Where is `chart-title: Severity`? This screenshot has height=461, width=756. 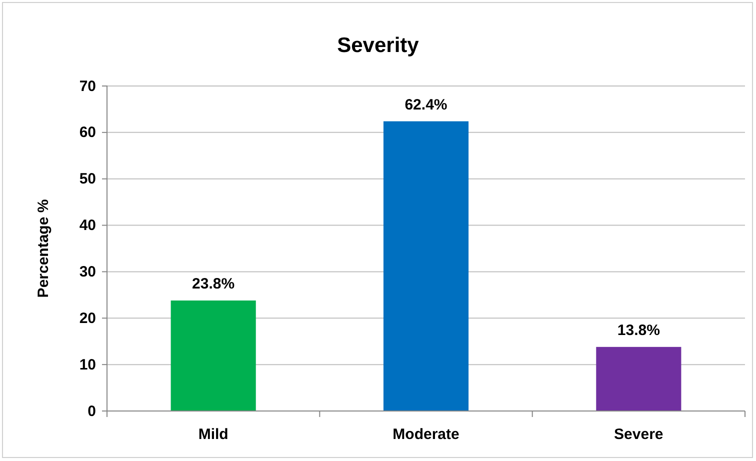 chart-title: Severity is located at coordinates (378, 45).